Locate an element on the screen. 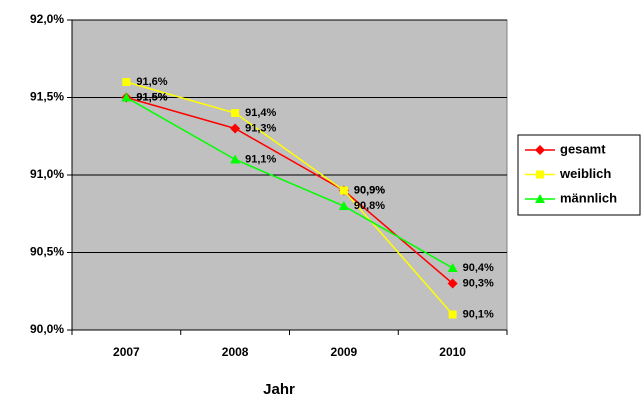 This screenshot has width=642, height=401. data-label: 90,1% is located at coordinates (478, 314).